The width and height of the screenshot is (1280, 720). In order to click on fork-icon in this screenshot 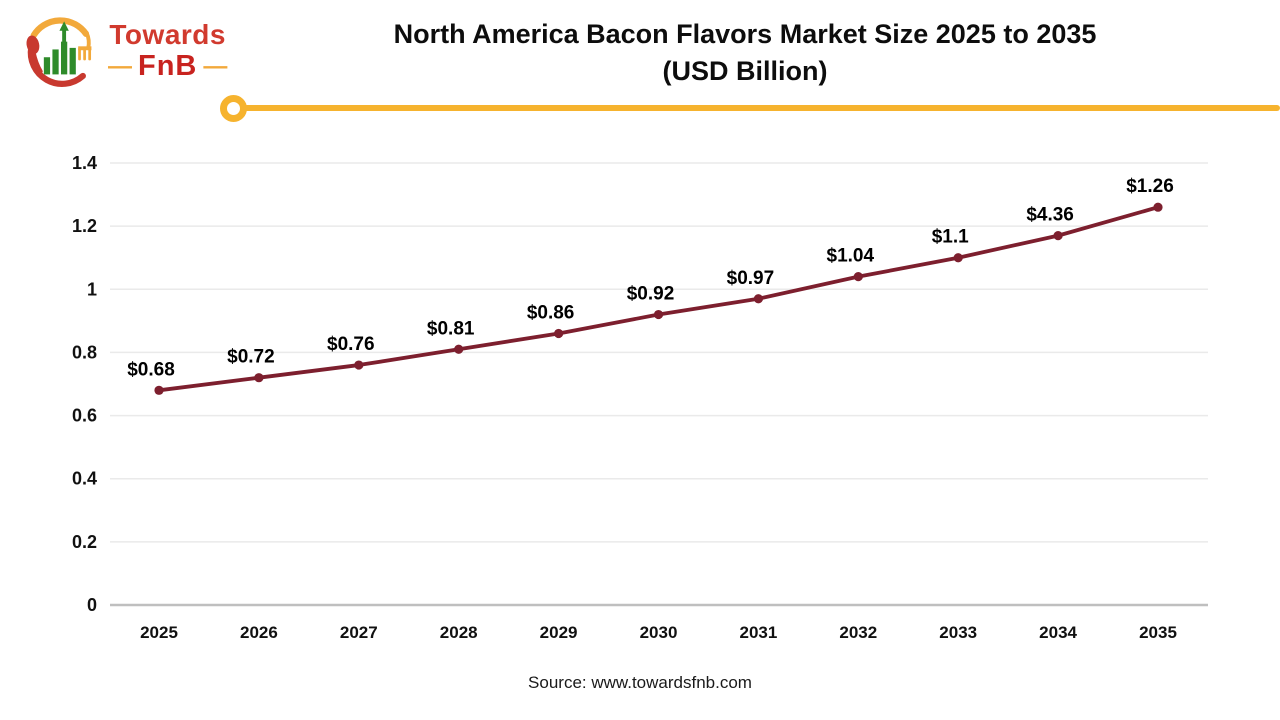, I will do `click(85, 46)`.